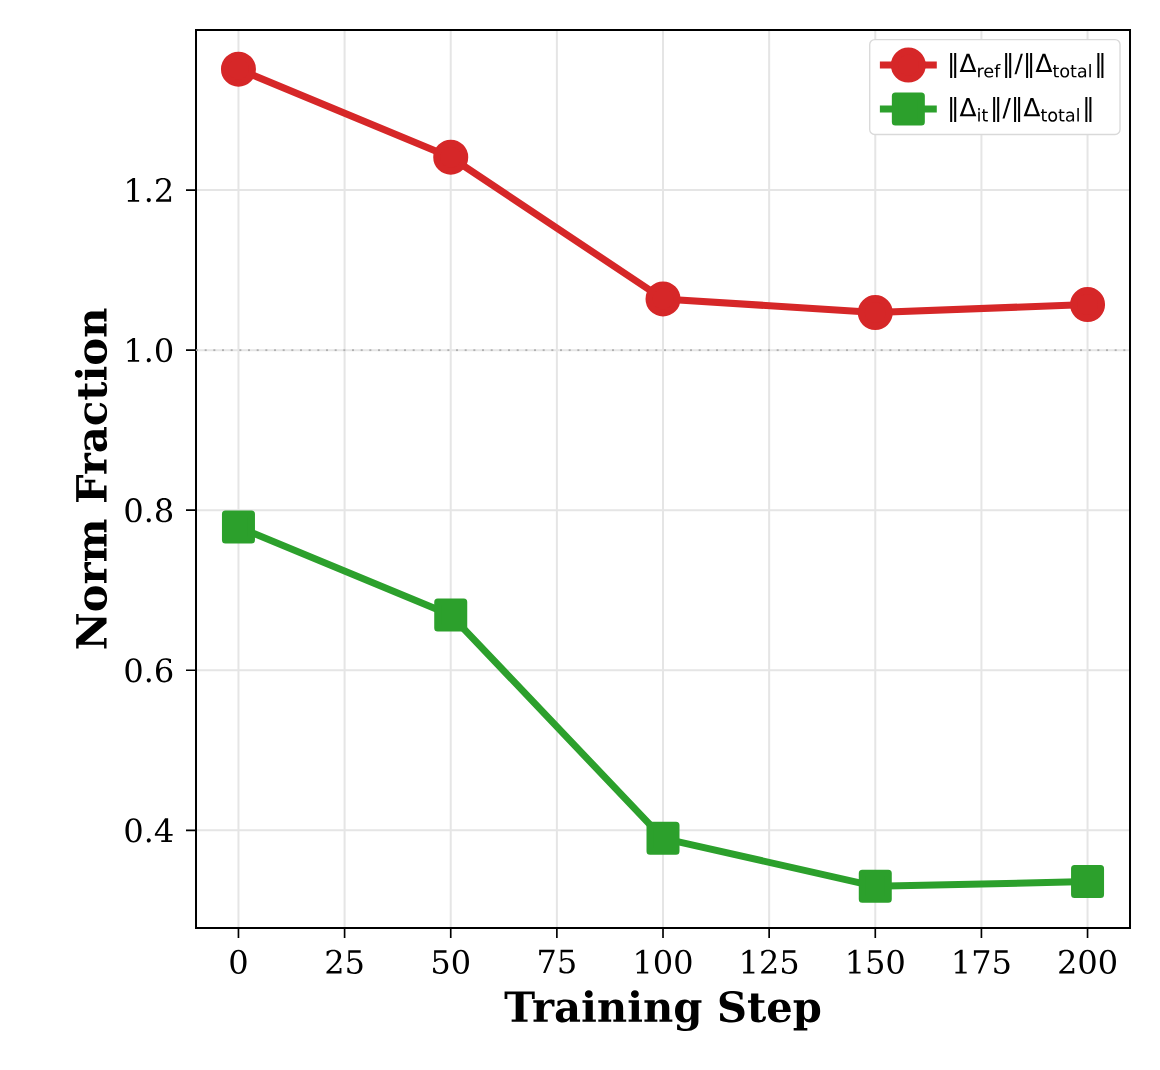 The height and width of the screenshot is (1070, 1160). Describe the element at coordinates (664, 961) in the screenshot. I see `x-tick-label: 100` at that location.